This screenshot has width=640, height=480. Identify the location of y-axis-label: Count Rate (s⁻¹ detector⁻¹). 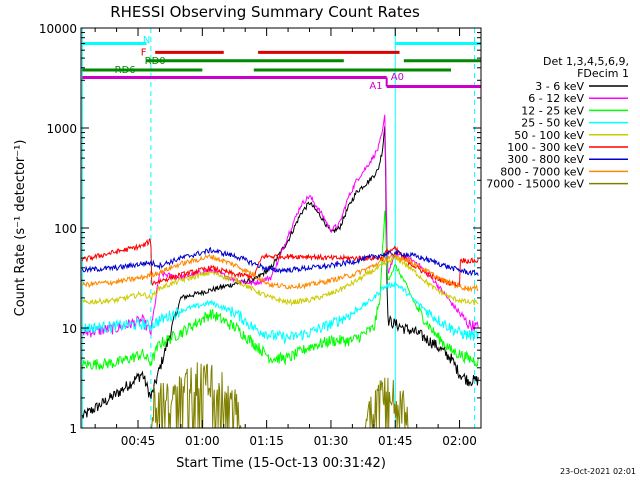
(20, 228).